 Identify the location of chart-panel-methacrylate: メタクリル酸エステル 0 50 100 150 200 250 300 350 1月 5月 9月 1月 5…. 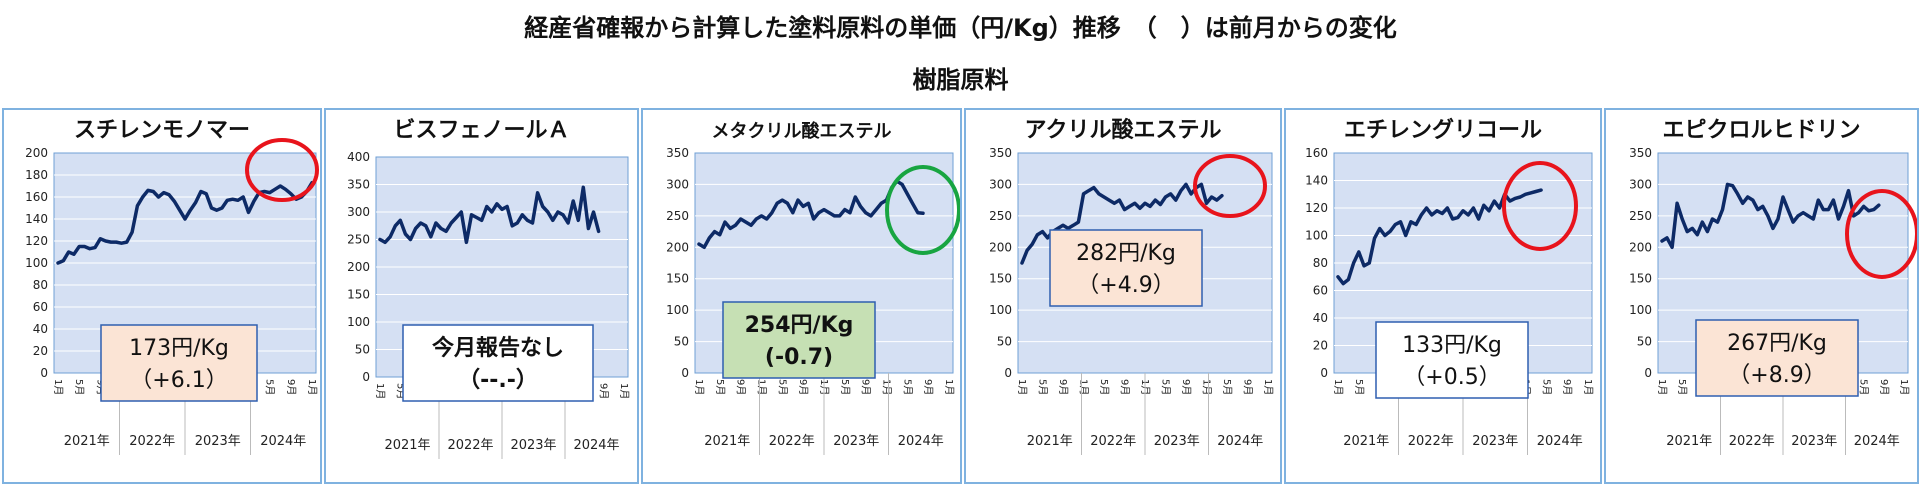
(801, 296).